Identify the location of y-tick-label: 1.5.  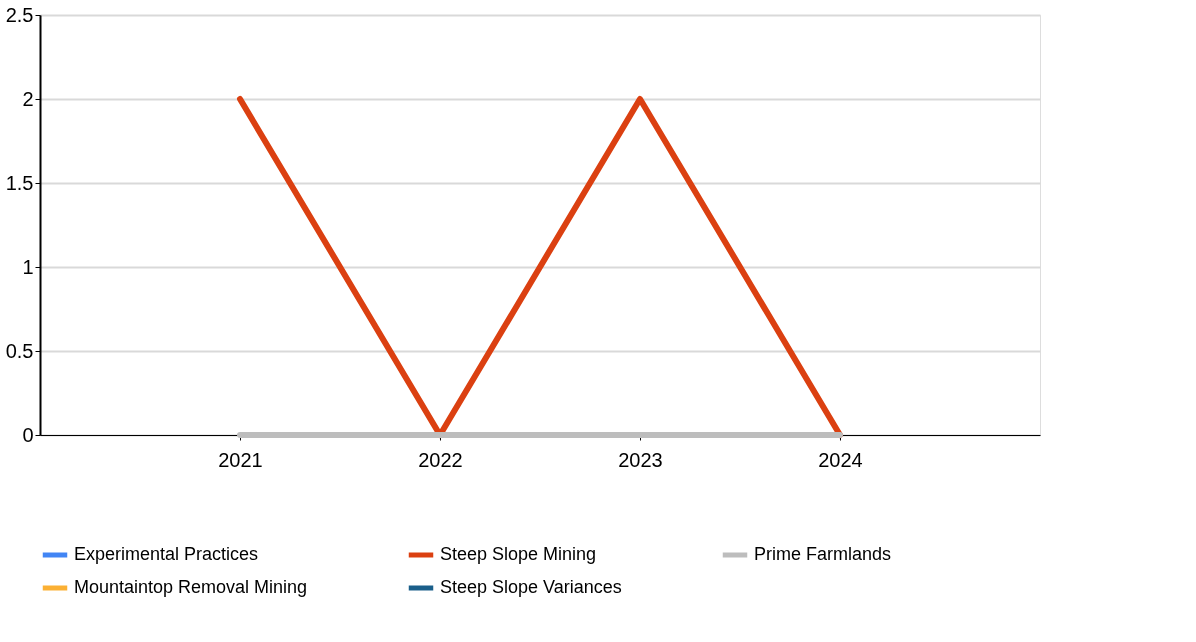
(19, 182).